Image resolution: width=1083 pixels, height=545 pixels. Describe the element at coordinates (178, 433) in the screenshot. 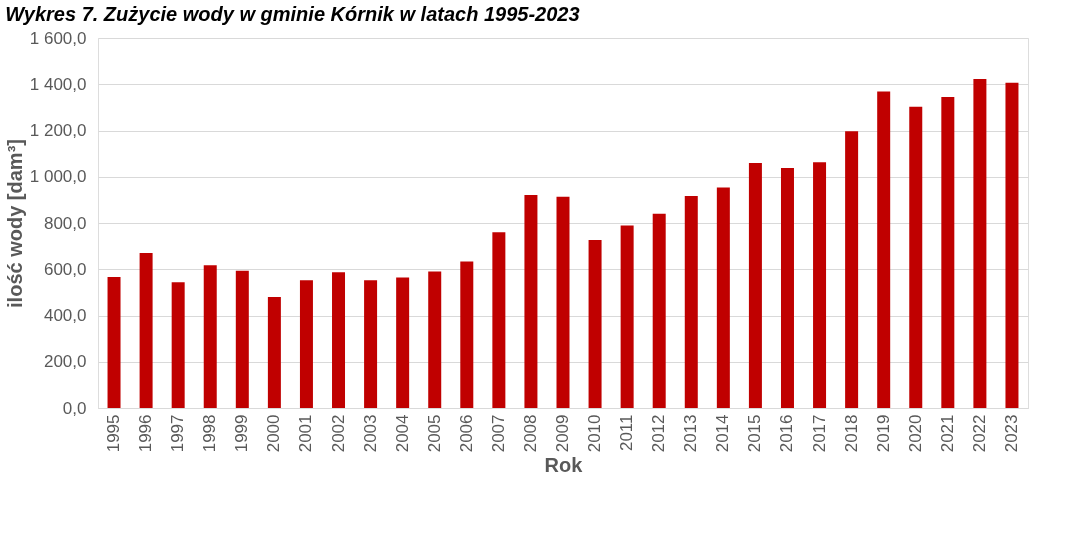

I see `x-tick-label: 1997` at that location.